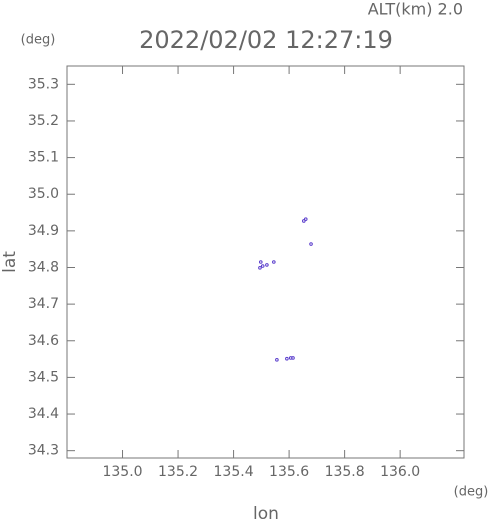  I want to click on x-tick-label: 135.6, so click(289, 472).